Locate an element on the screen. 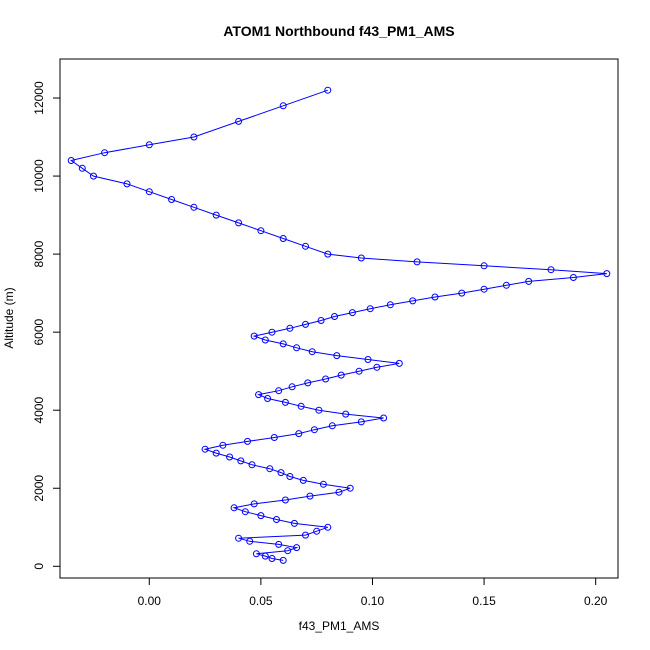  x-tick-label: 0.20 is located at coordinates (596, 601).